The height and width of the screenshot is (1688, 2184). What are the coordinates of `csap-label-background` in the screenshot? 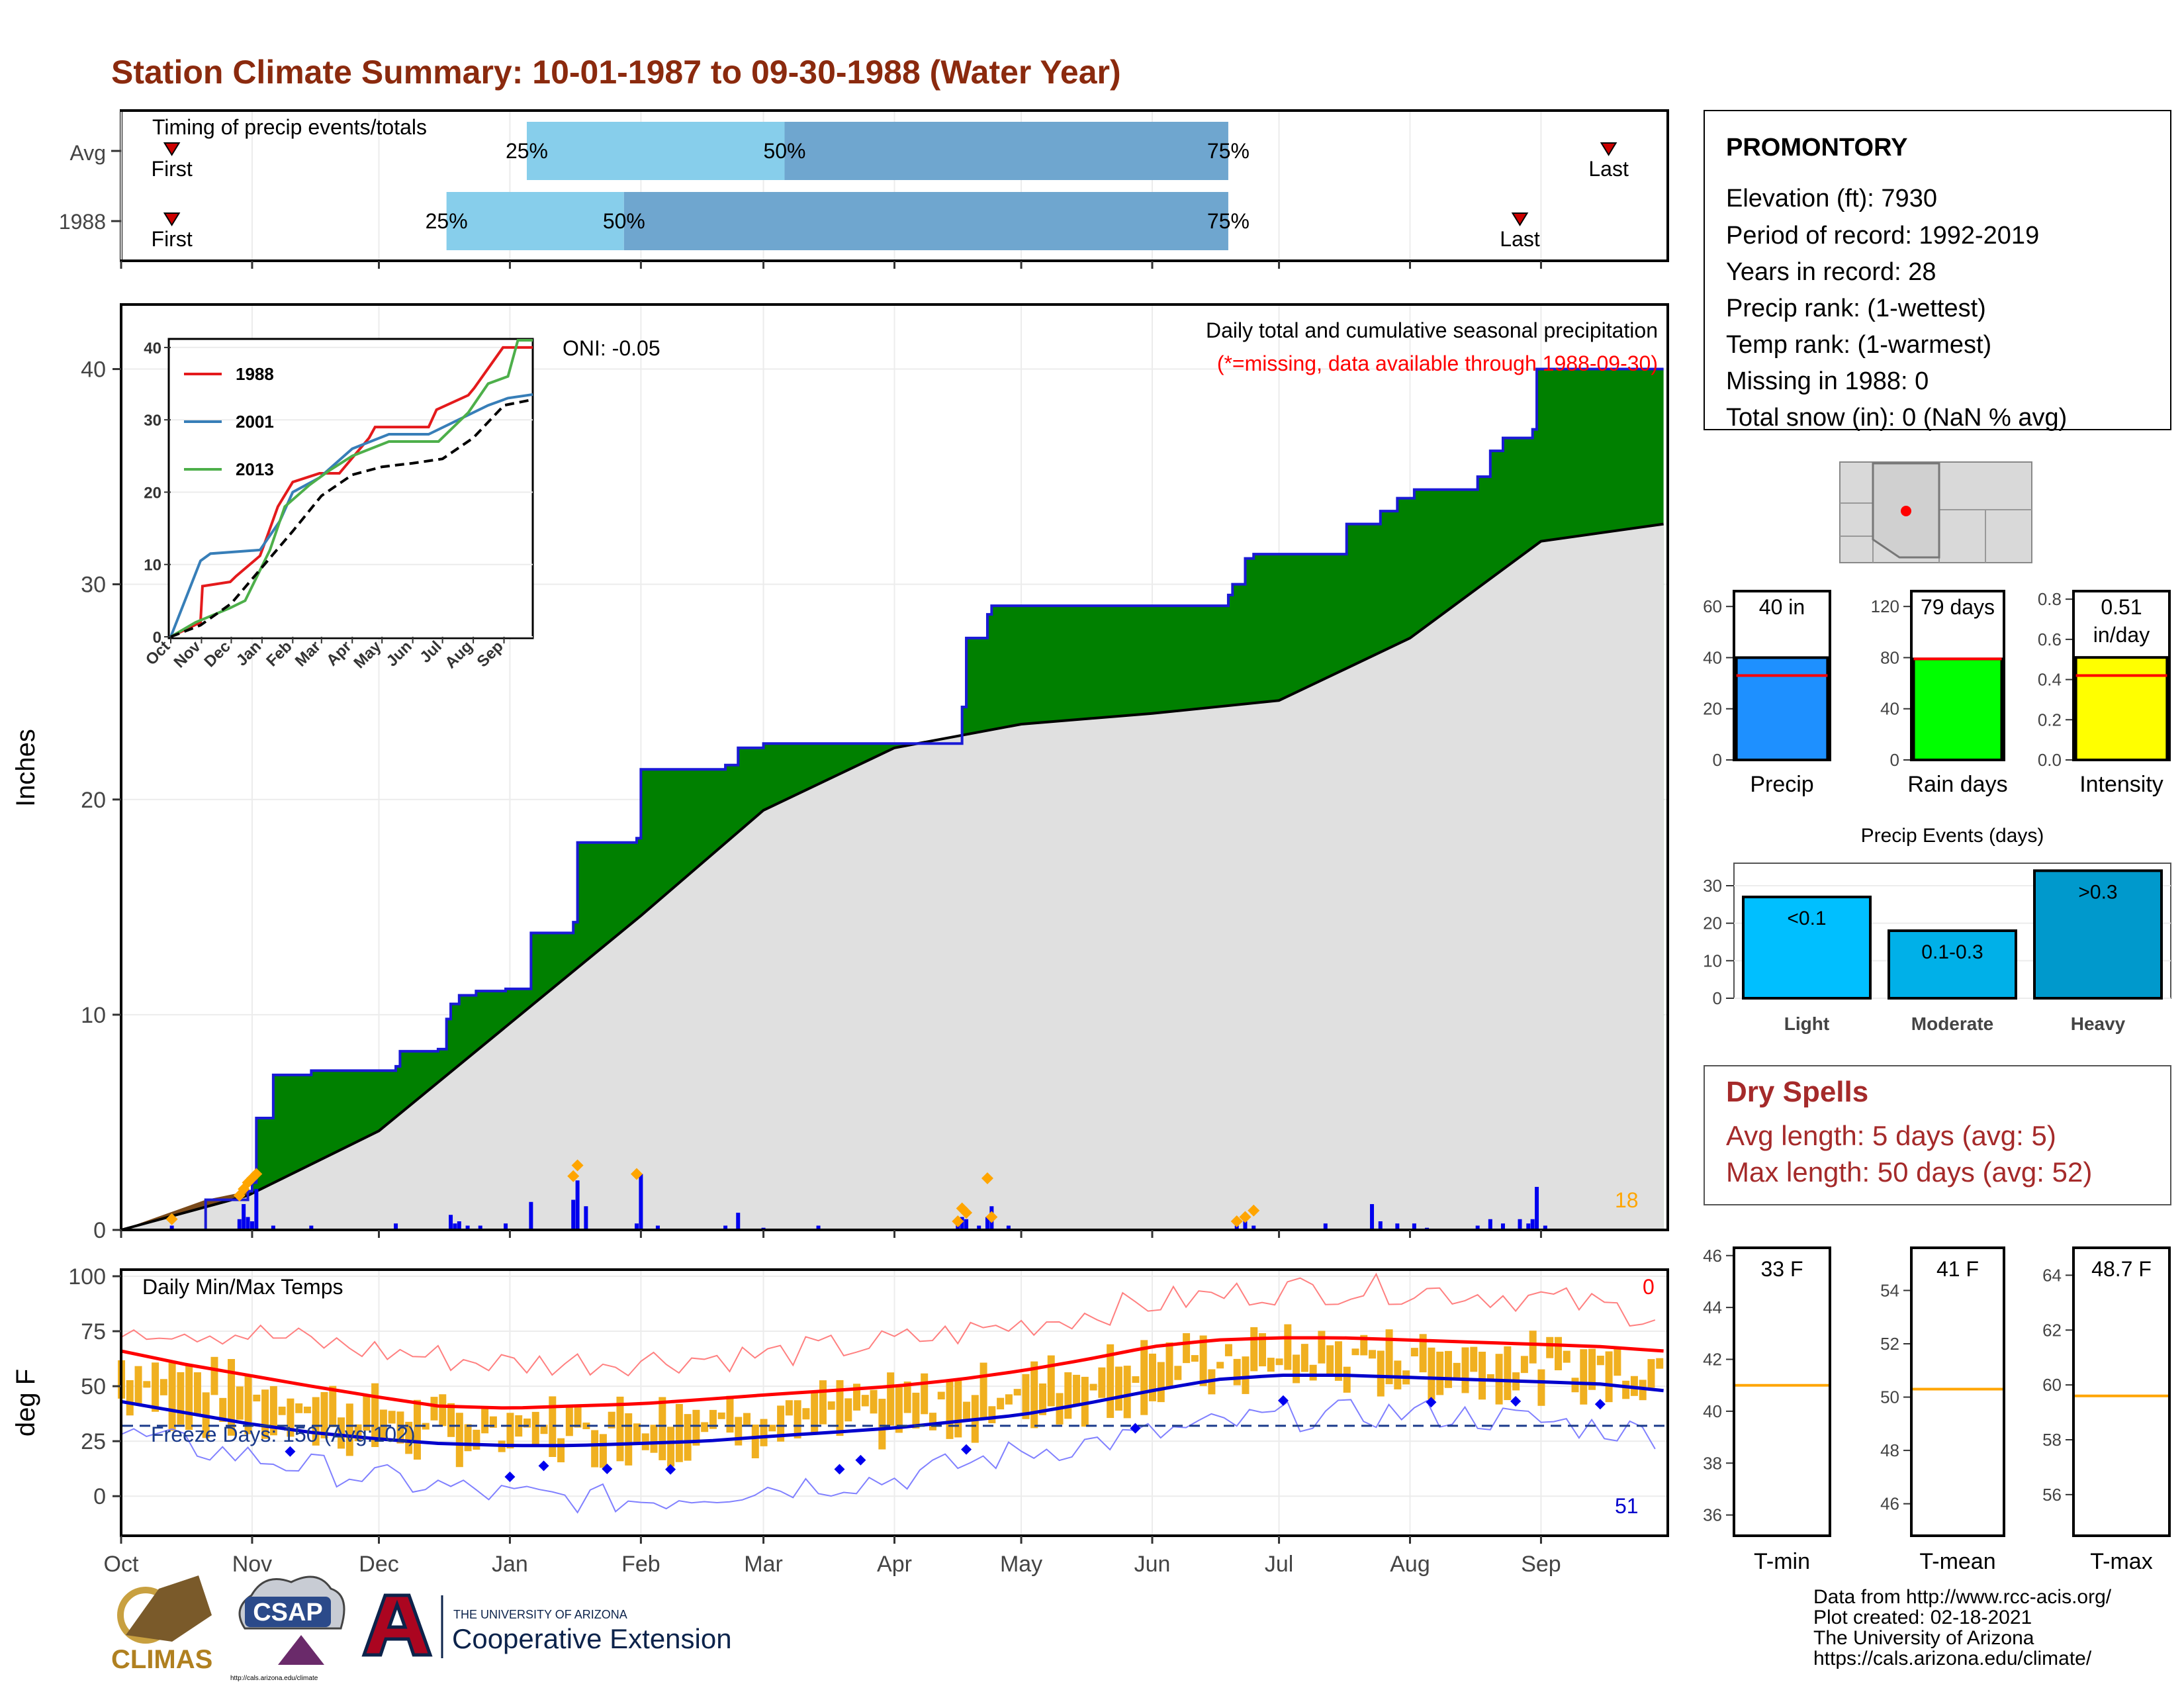 It's located at (288, 1612).